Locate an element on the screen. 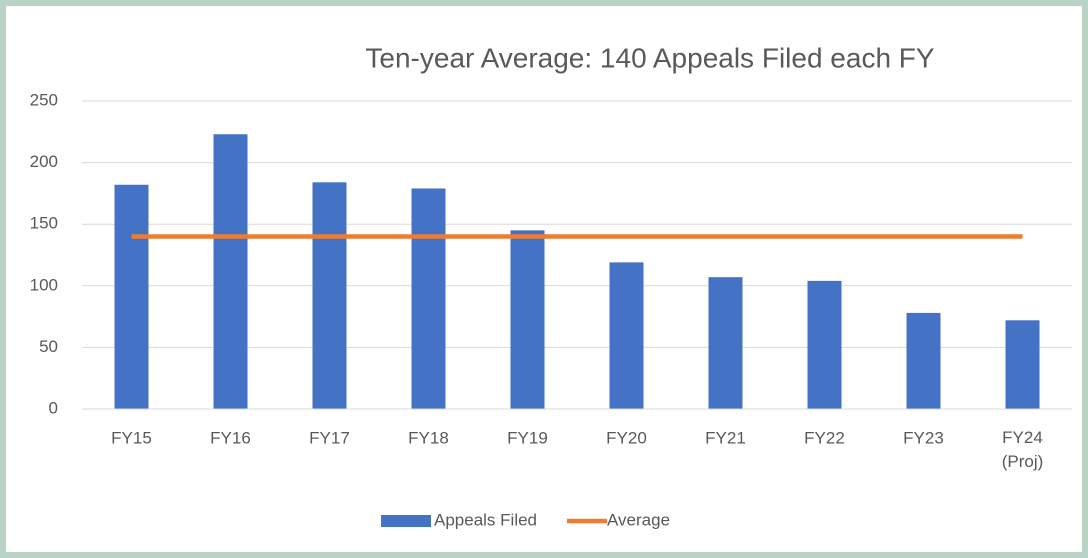  x-tick-label: FY17 is located at coordinates (329, 437).